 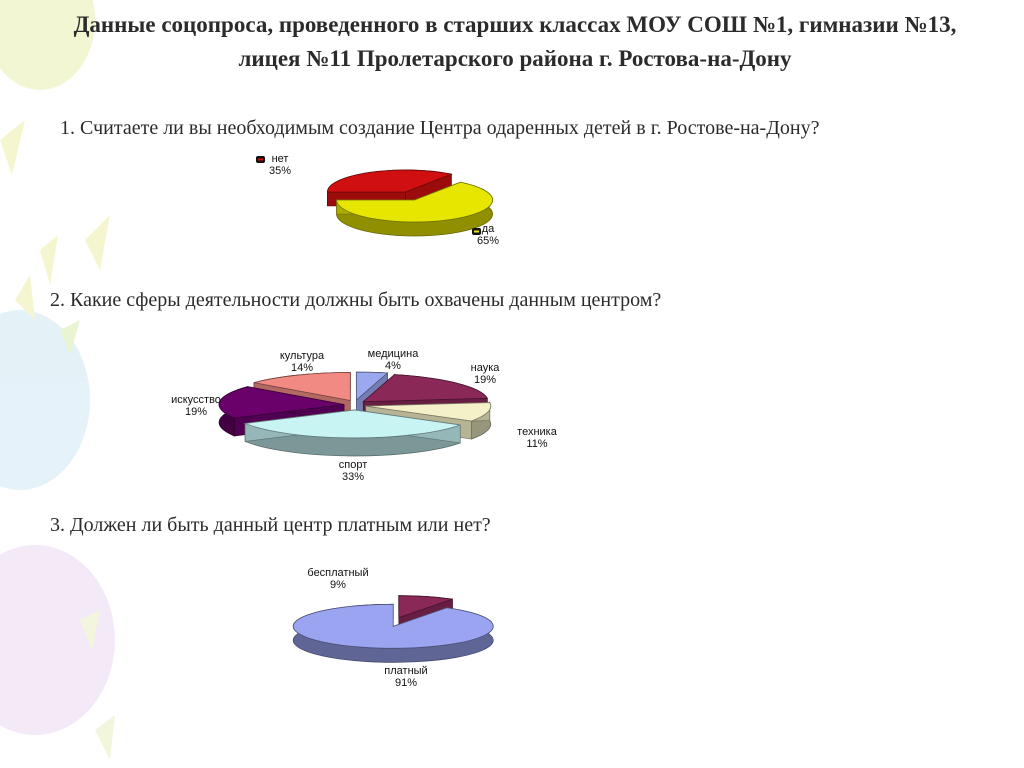 I want to click on slice-label-0-0: нет, so click(x=280, y=159).